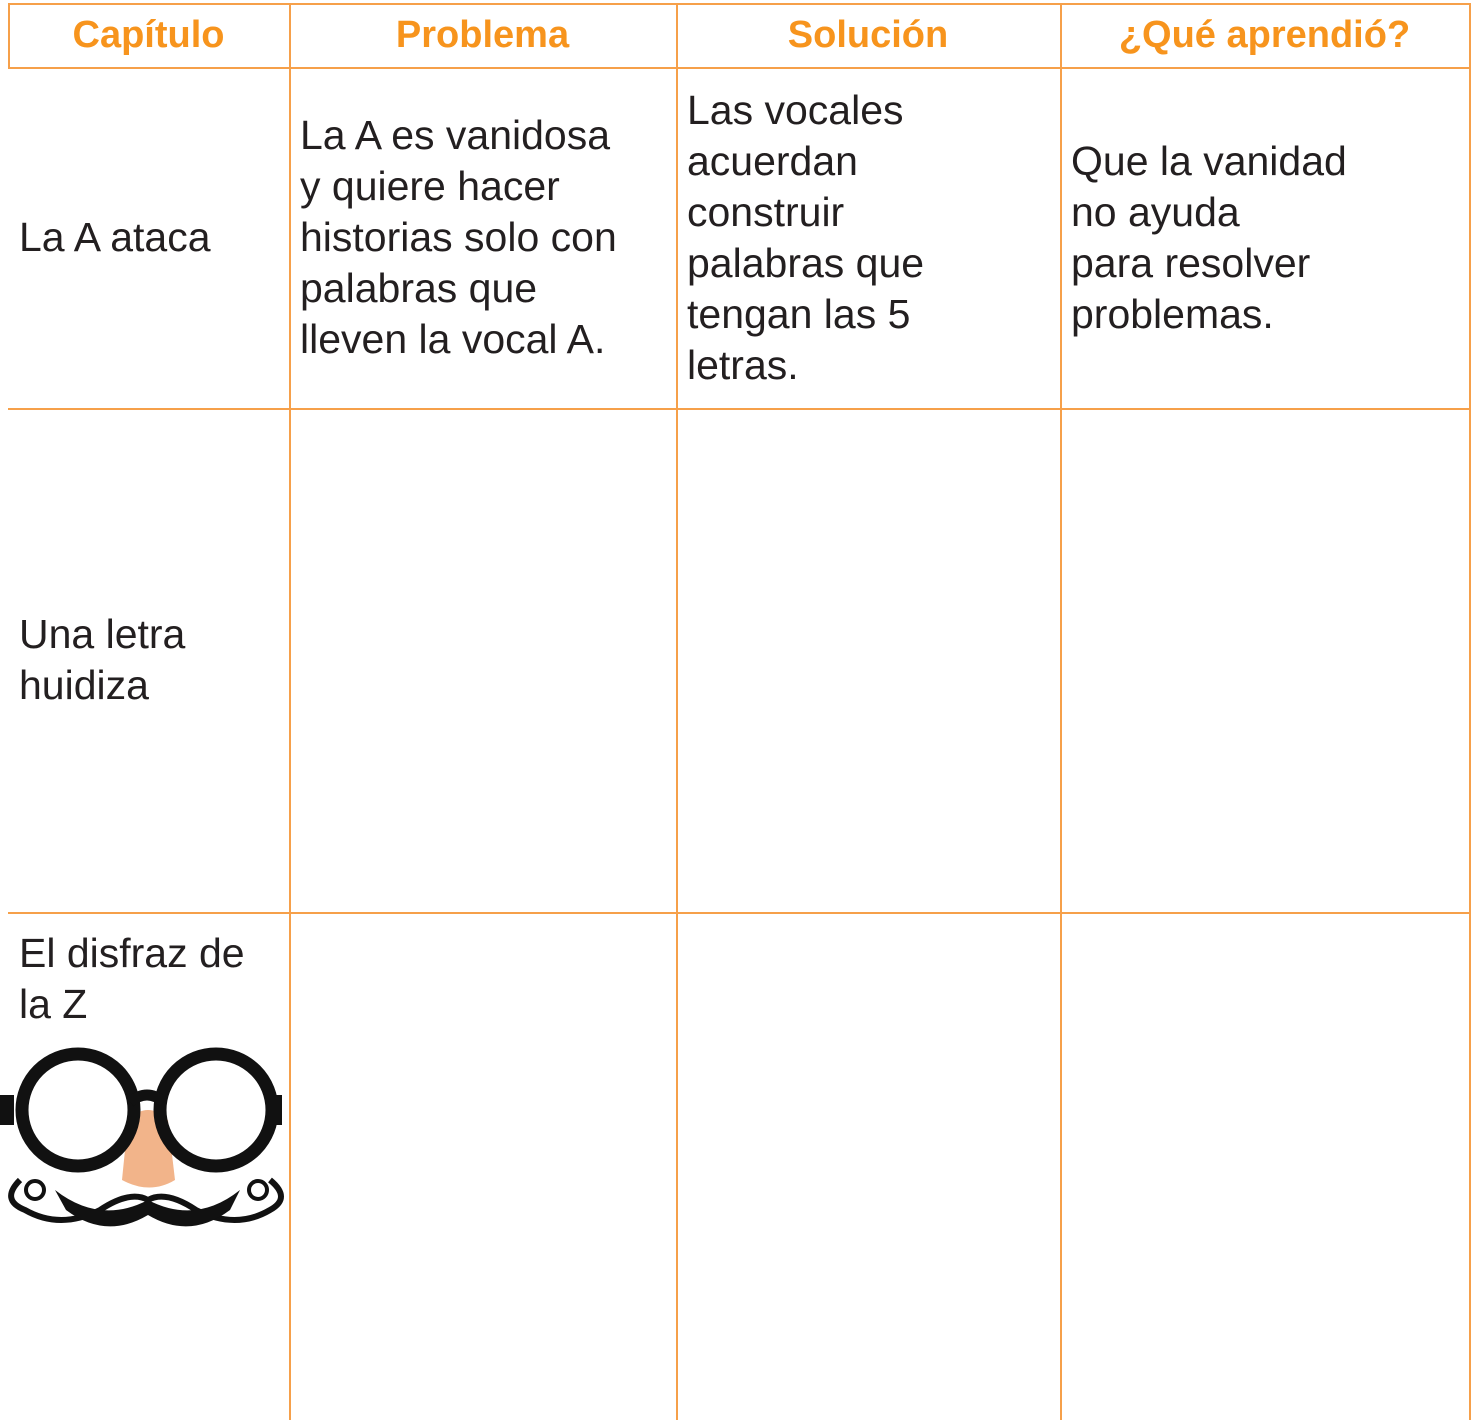  I want to click on cell-text: acuerdan, so click(772, 160).